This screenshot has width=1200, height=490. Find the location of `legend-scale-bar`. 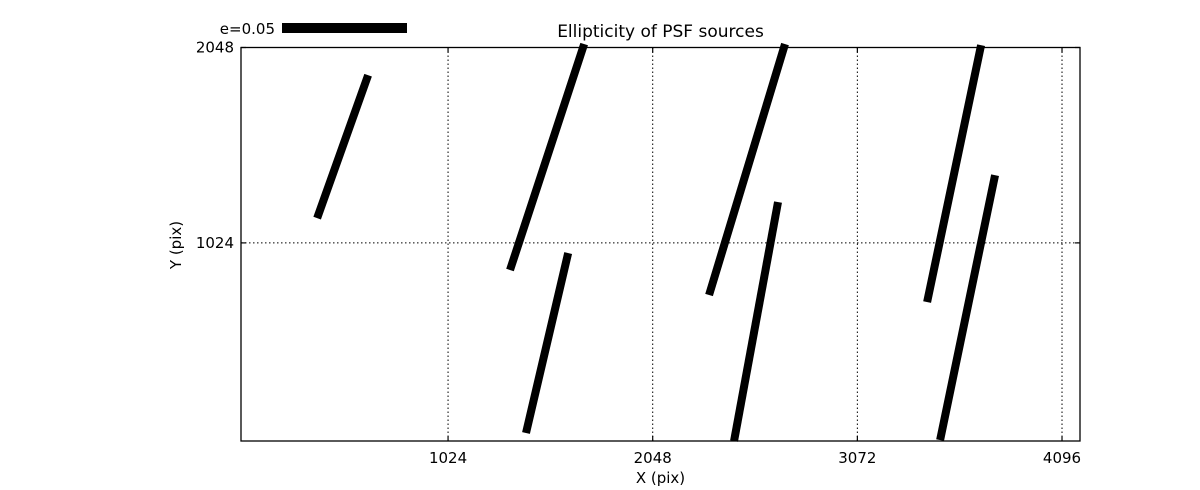

legend-scale-bar is located at coordinates (344, 28).